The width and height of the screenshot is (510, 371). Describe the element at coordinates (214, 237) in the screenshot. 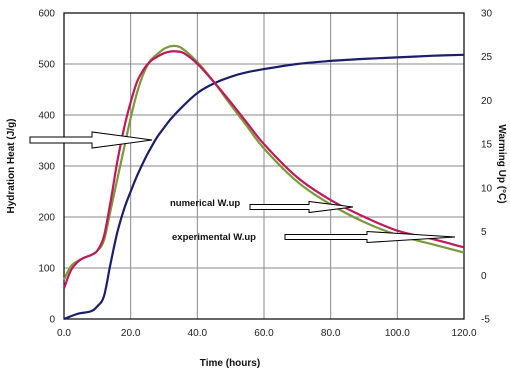

I see `experimental-wup-label: experimental W.up` at that location.